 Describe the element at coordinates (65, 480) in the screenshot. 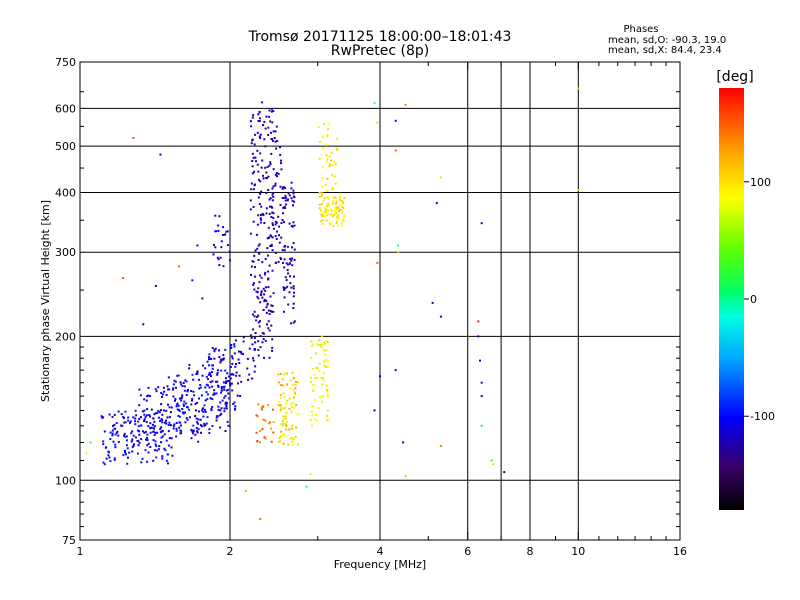

I see `y-tick-label: 100` at that location.